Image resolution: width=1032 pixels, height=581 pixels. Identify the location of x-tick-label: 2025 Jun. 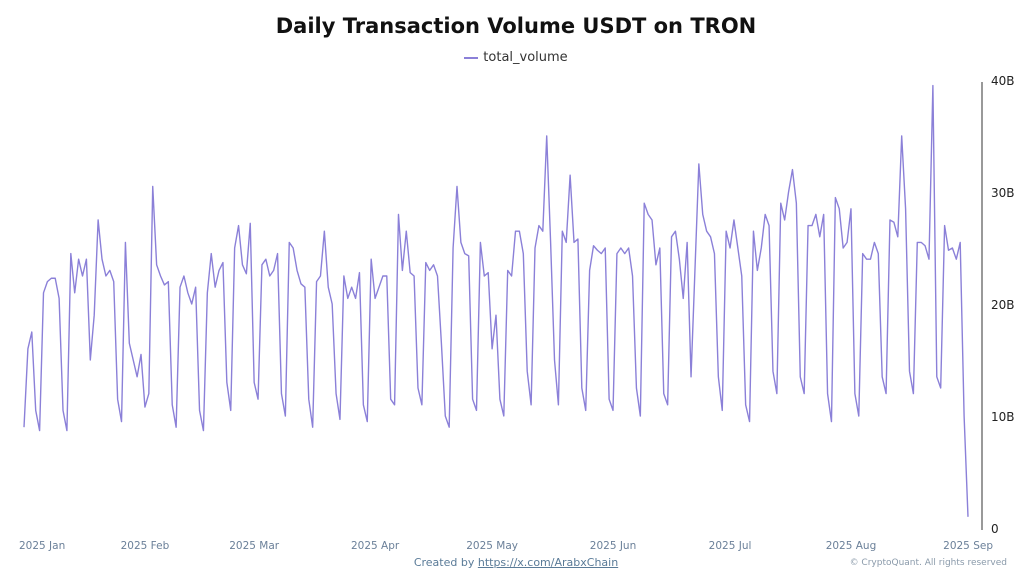
(613, 546).